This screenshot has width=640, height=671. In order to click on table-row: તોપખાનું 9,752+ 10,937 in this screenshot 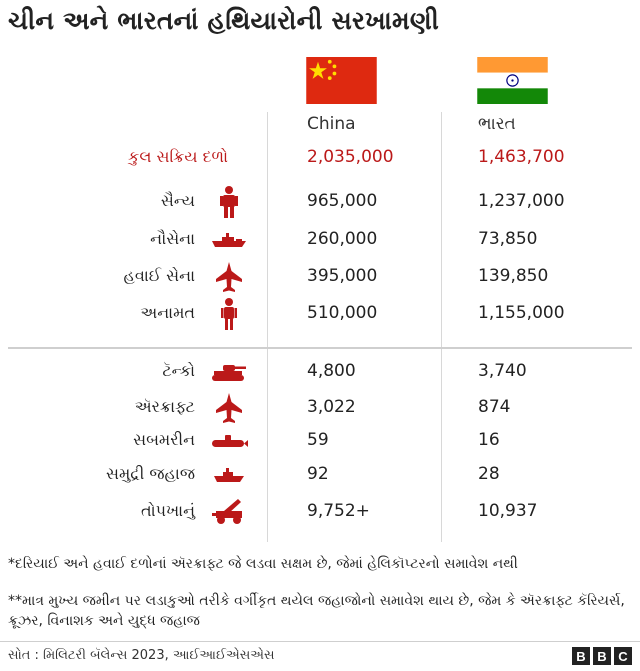, I will do `click(320, 512)`.